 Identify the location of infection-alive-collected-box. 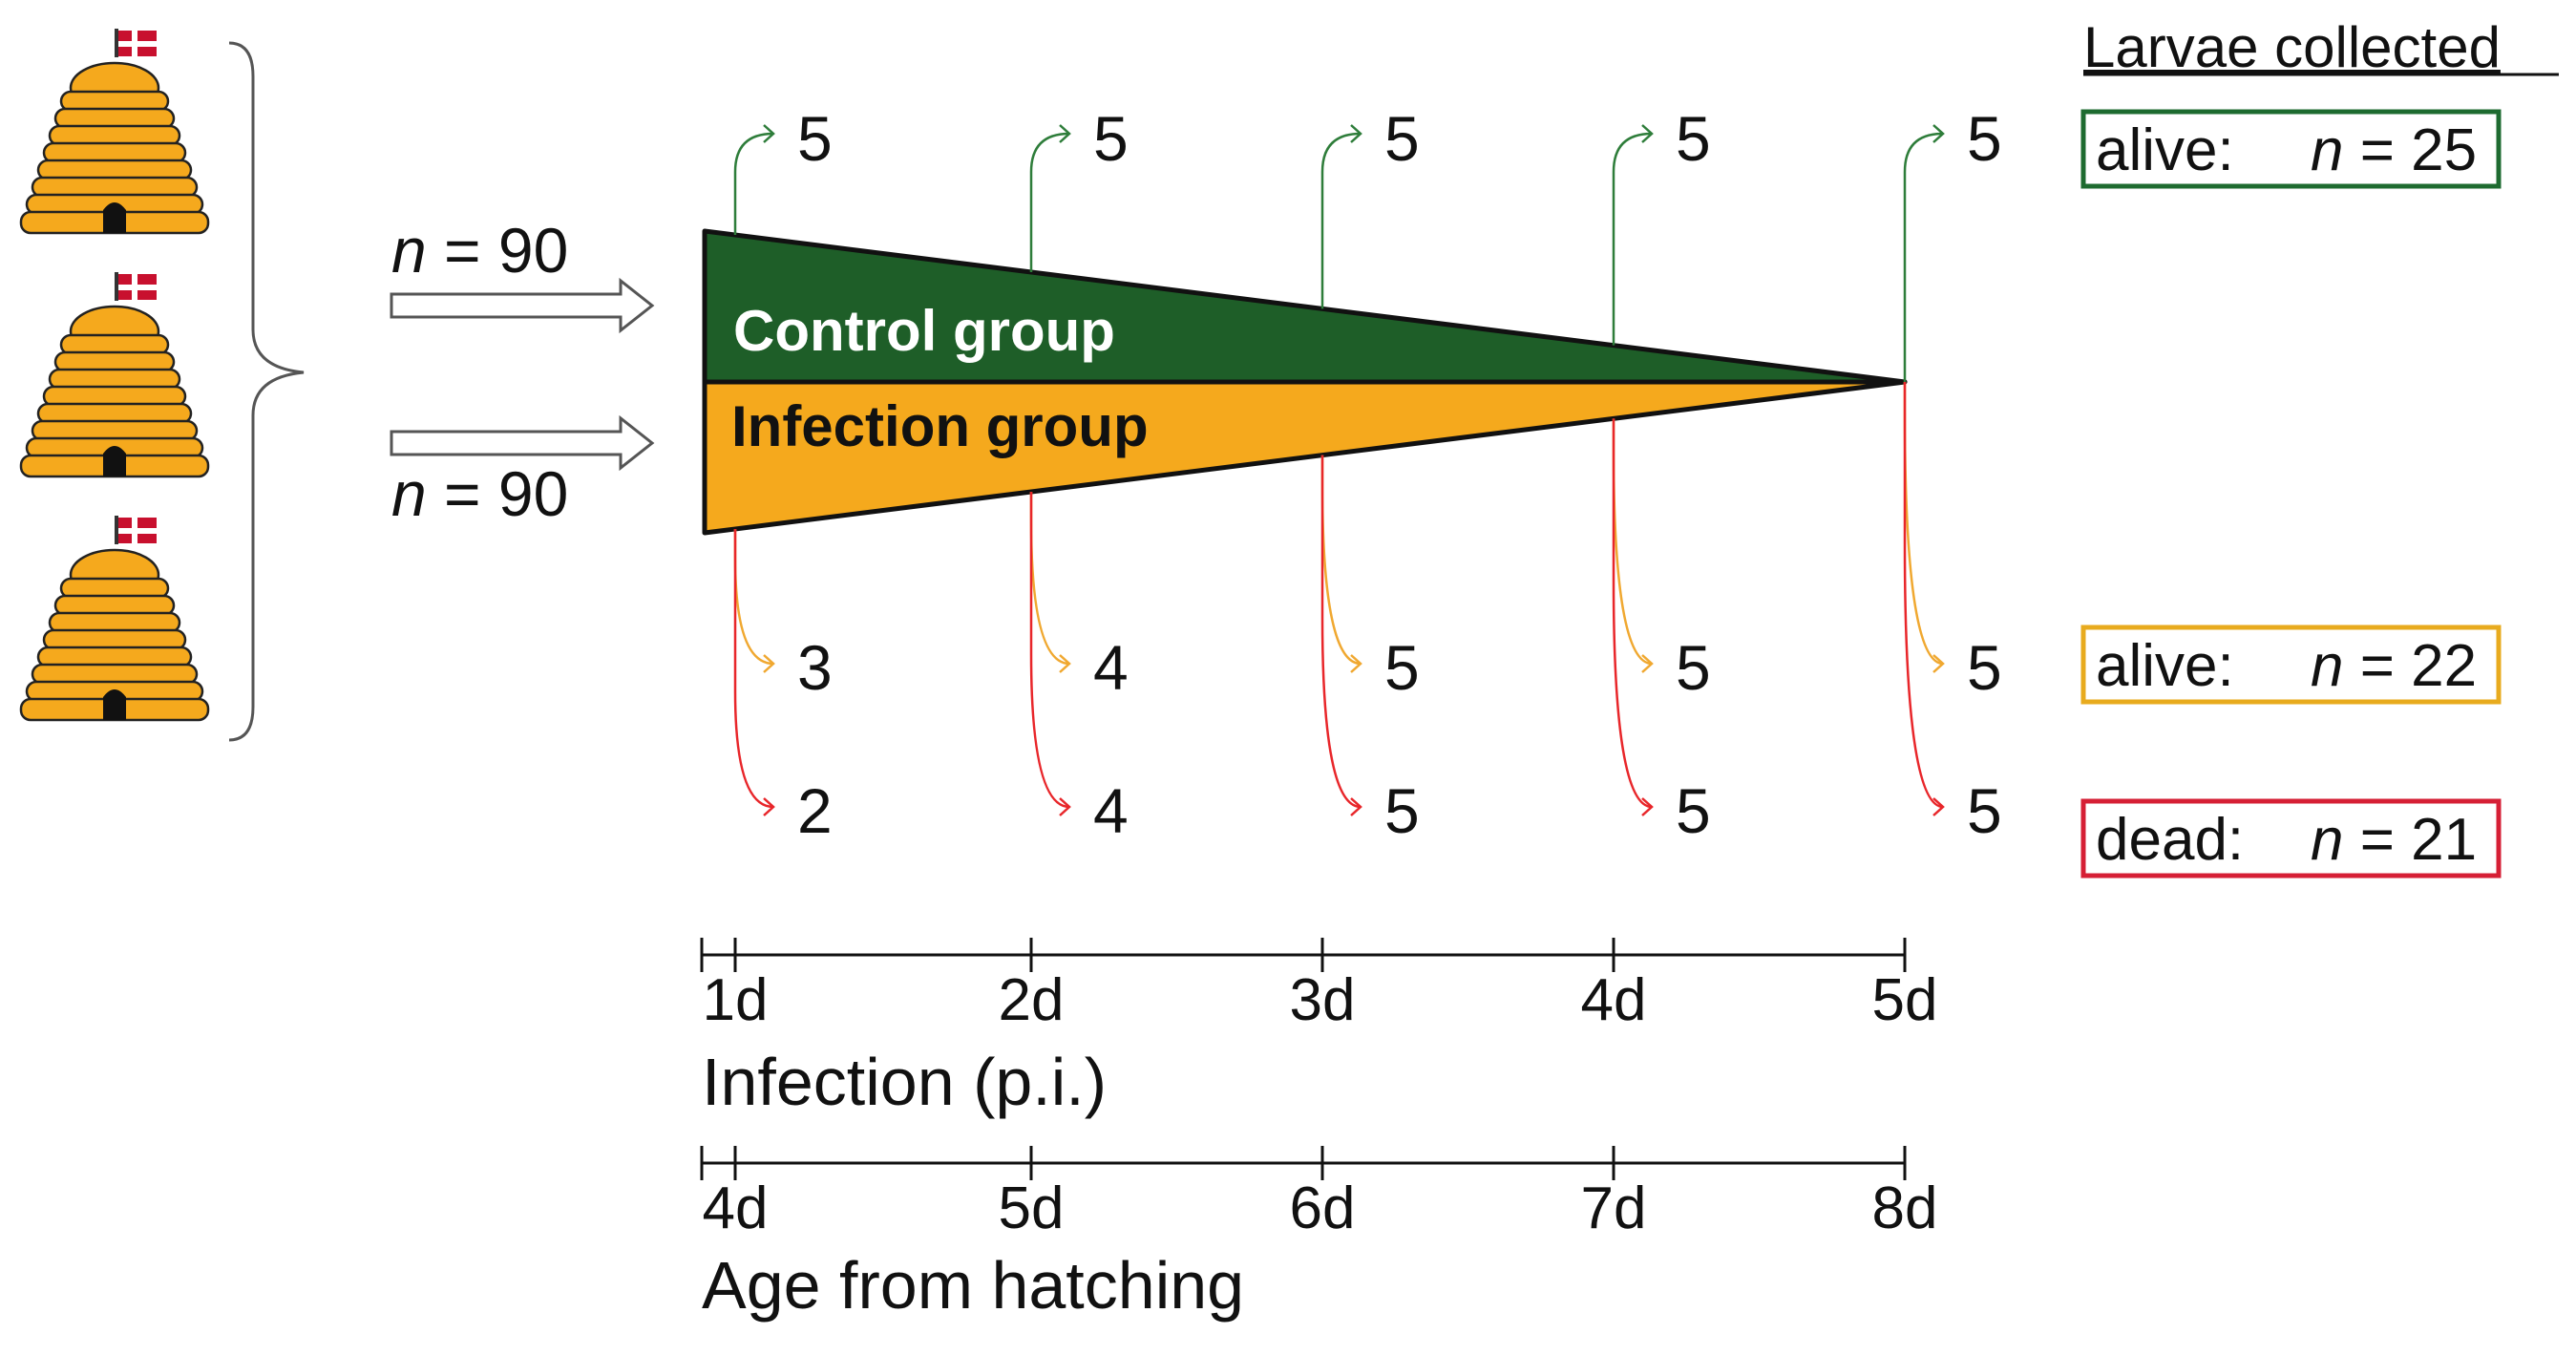
(2291, 665).